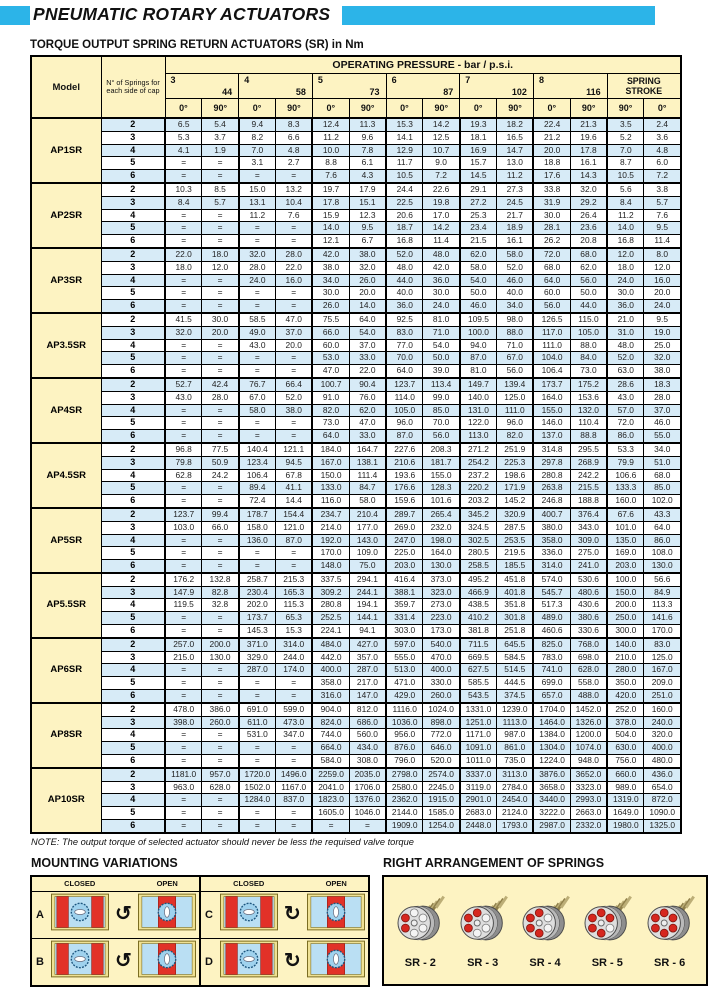 The image size is (710, 987). What do you see at coordinates (294, 722) in the screenshot?
I see `torque-value: 473.0` at bounding box center [294, 722].